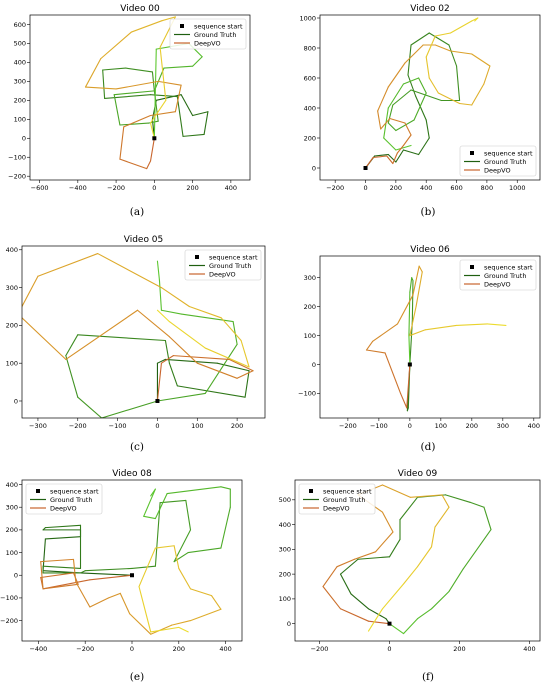 The image size is (550, 688). Describe the element at coordinates (40, 188) in the screenshot. I see `x-tick-label: −600` at that location.